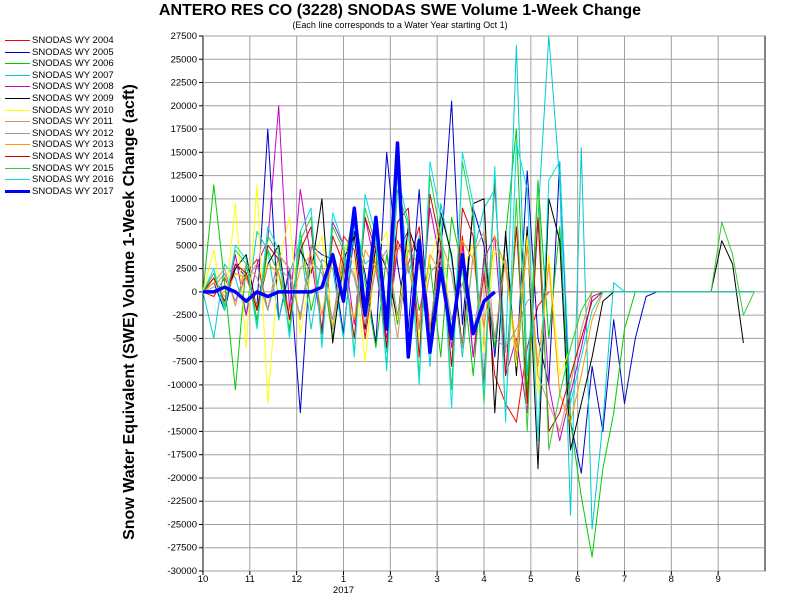 This screenshot has height=600, width=800. What do you see at coordinates (203, 579) in the screenshot?
I see `x-tick-label: 10` at bounding box center [203, 579].